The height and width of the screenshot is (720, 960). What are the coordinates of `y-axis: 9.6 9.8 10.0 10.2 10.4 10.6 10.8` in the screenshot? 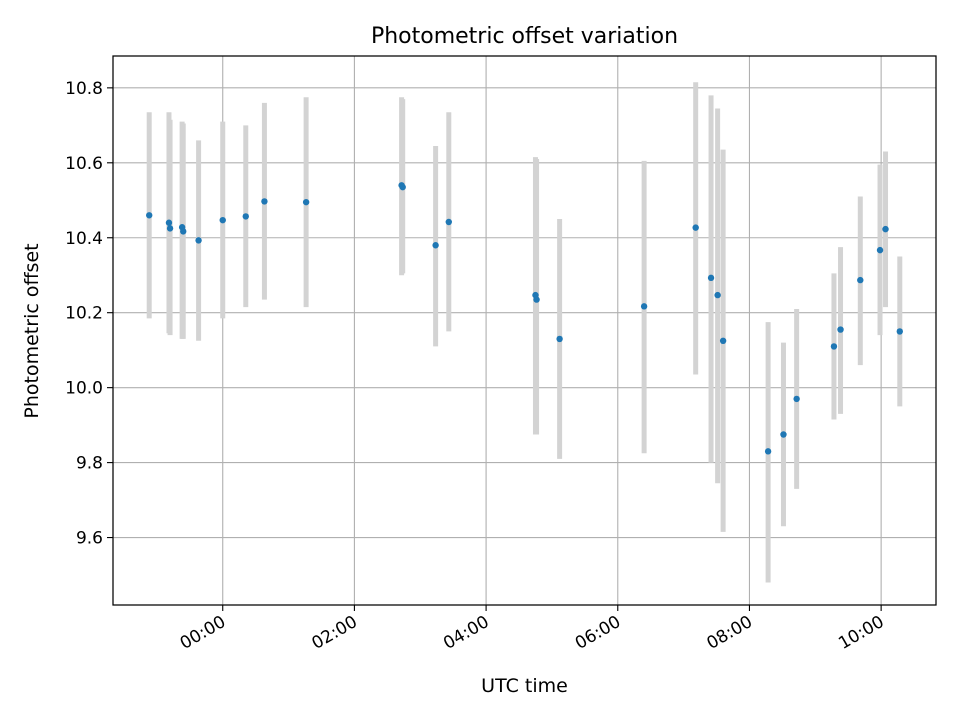 It's located at (89, 314).